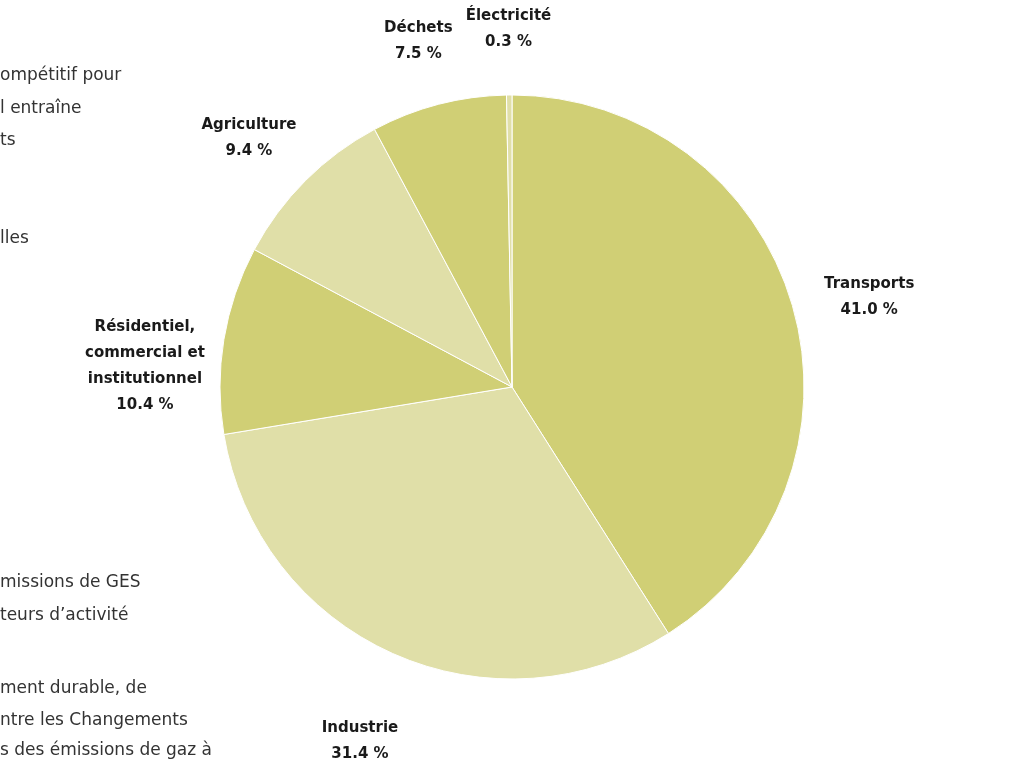 The image size is (1024, 774). What do you see at coordinates (106, 749) in the screenshot?
I see `text: s des émissions de gaz à` at bounding box center [106, 749].